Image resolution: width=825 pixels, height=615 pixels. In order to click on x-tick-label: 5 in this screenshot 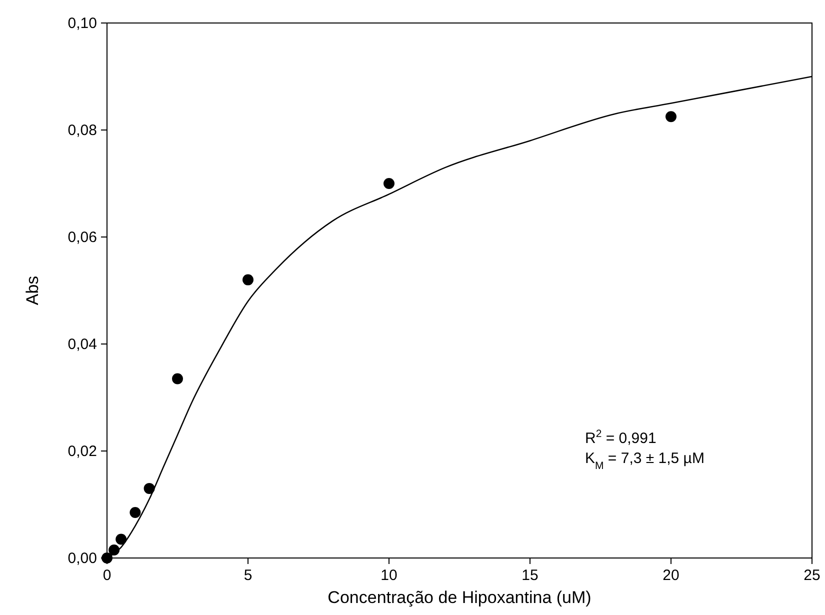, I will do `click(248, 575)`.